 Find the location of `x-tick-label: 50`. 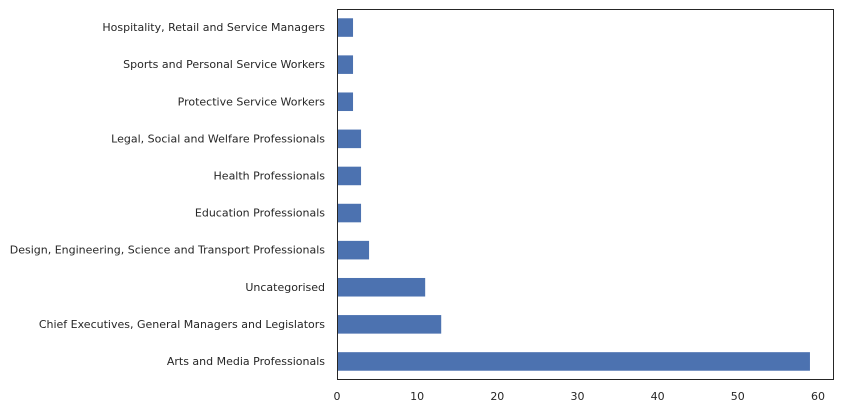

x-tick-label: 50 is located at coordinates (738, 396).